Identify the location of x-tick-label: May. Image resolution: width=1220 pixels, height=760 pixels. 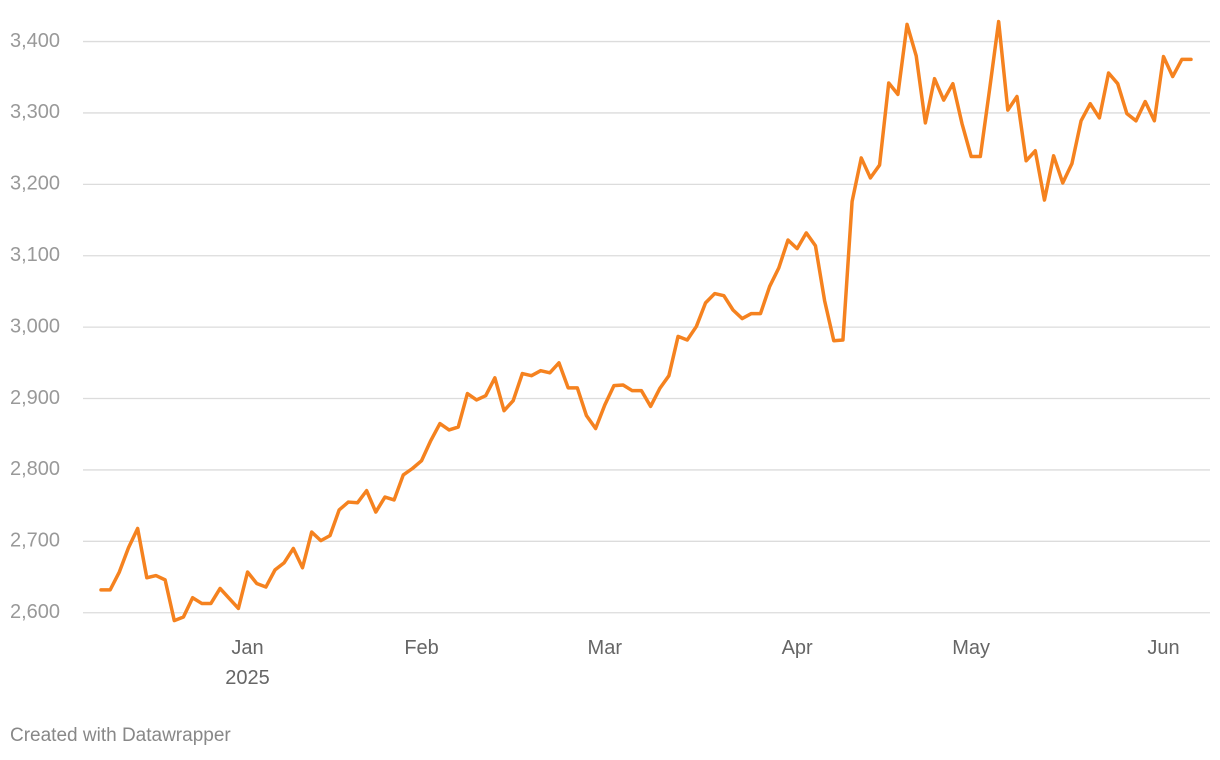
(971, 648).